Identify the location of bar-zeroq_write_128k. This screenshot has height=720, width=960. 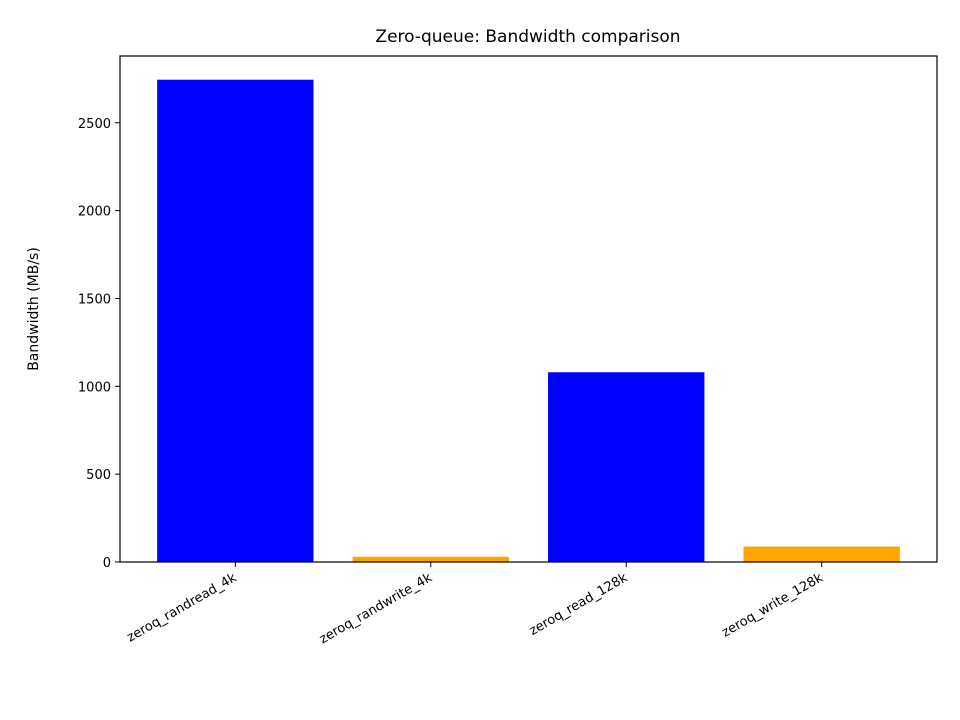
(821, 554).